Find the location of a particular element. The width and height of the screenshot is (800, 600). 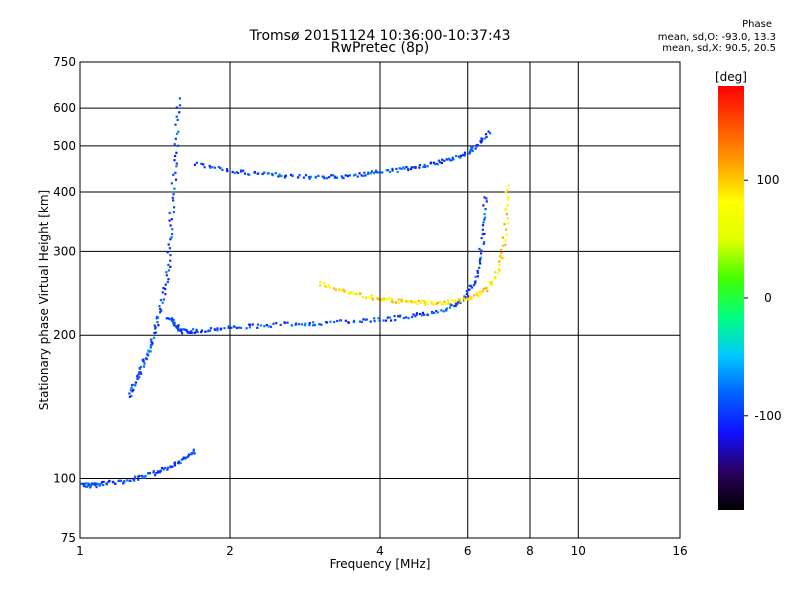

x-tick-label: 4 is located at coordinates (380, 551).